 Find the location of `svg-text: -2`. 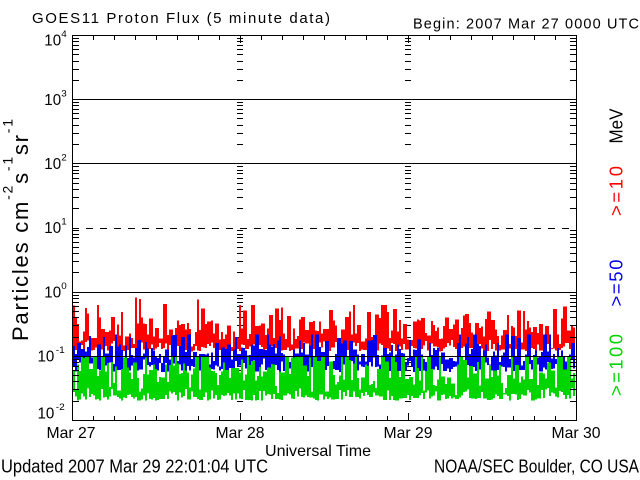

svg-text: -2 is located at coordinates (60, 407).